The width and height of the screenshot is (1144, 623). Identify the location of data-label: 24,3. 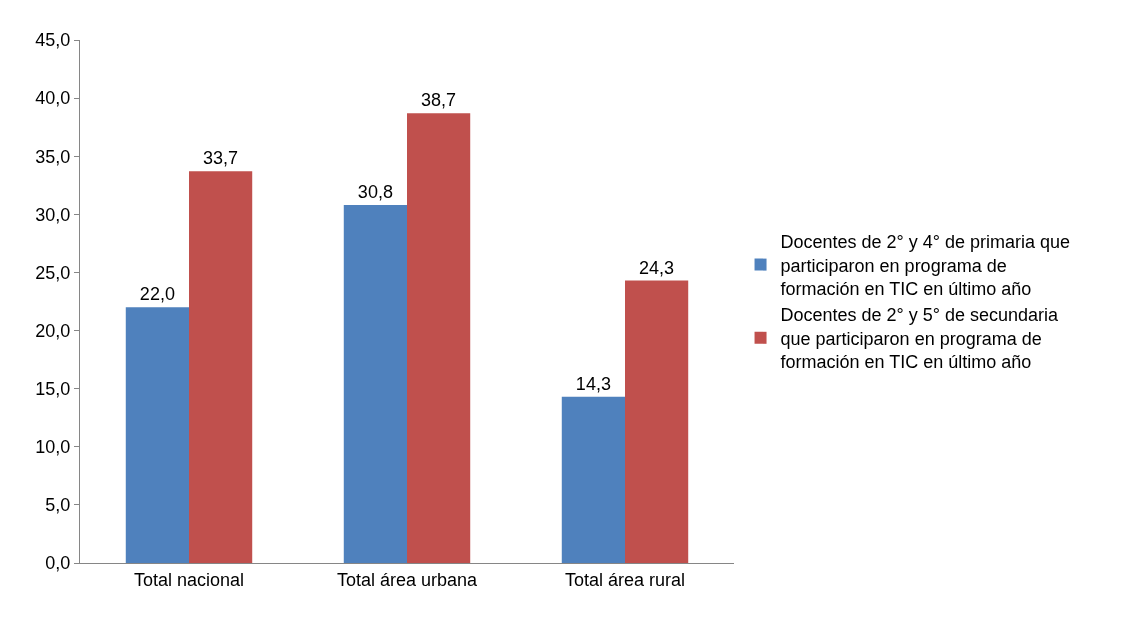
(657, 267).